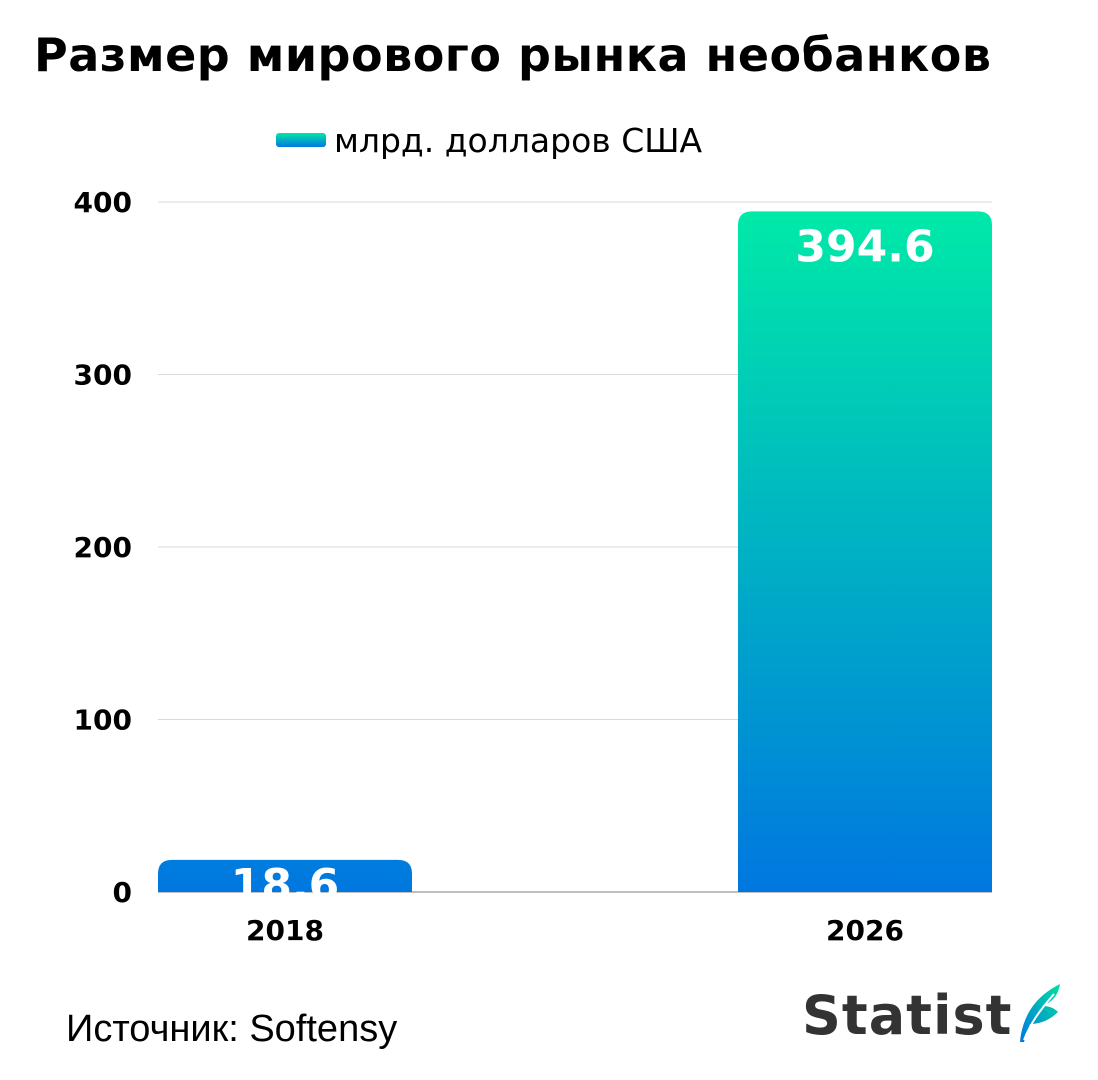 This screenshot has height=1080, width=1098. What do you see at coordinates (232, 1029) in the screenshot?
I see `source-note: Источник: Softensy` at bounding box center [232, 1029].